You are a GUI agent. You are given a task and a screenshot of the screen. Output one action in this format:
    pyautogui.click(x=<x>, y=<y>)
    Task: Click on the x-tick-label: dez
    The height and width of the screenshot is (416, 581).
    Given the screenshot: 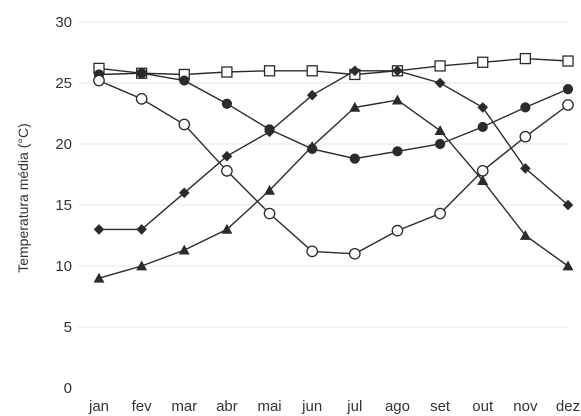 What is the action you would take?
    pyautogui.click(x=568, y=406)
    